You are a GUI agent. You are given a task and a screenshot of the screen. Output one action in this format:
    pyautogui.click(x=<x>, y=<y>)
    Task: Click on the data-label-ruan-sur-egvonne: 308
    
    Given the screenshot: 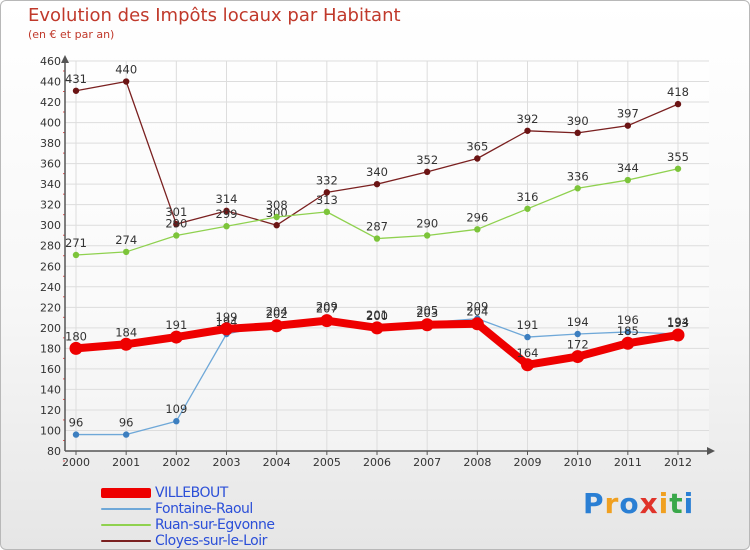 What is the action you would take?
    pyautogui.click(x=277, y=205)
    